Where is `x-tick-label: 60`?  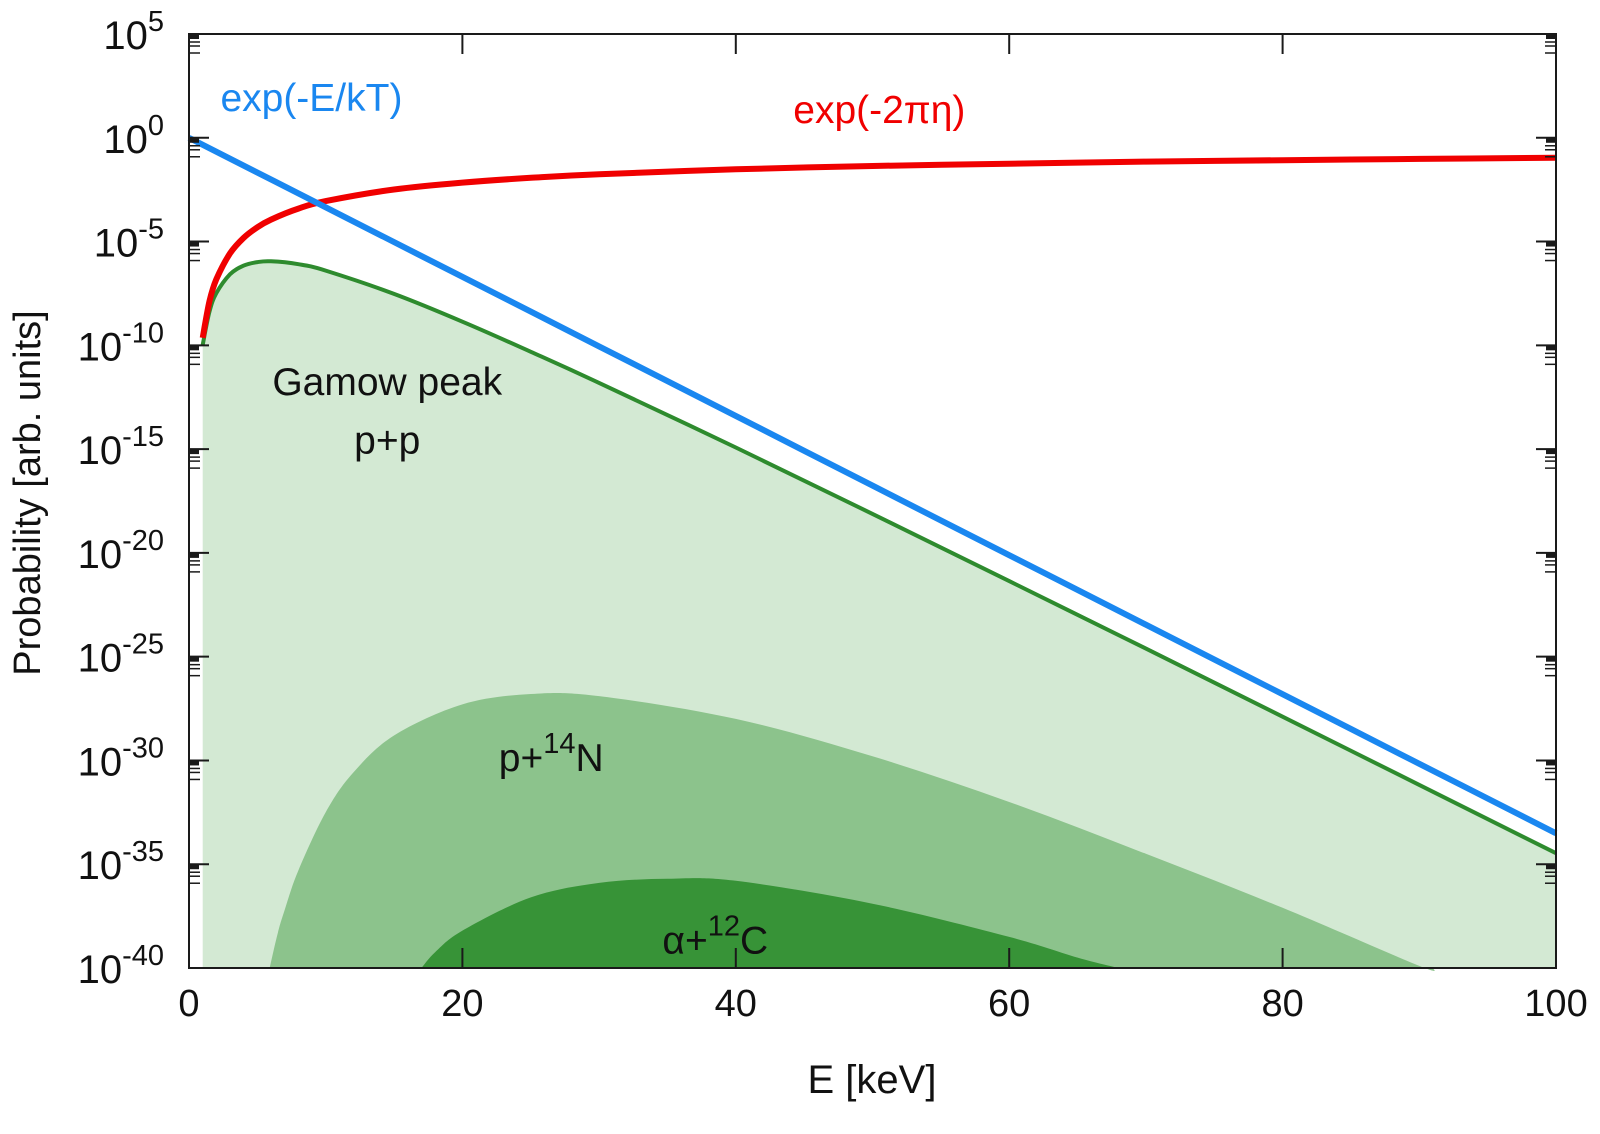 x-tick-label: 60 is located at coordinates (1009, 1004).